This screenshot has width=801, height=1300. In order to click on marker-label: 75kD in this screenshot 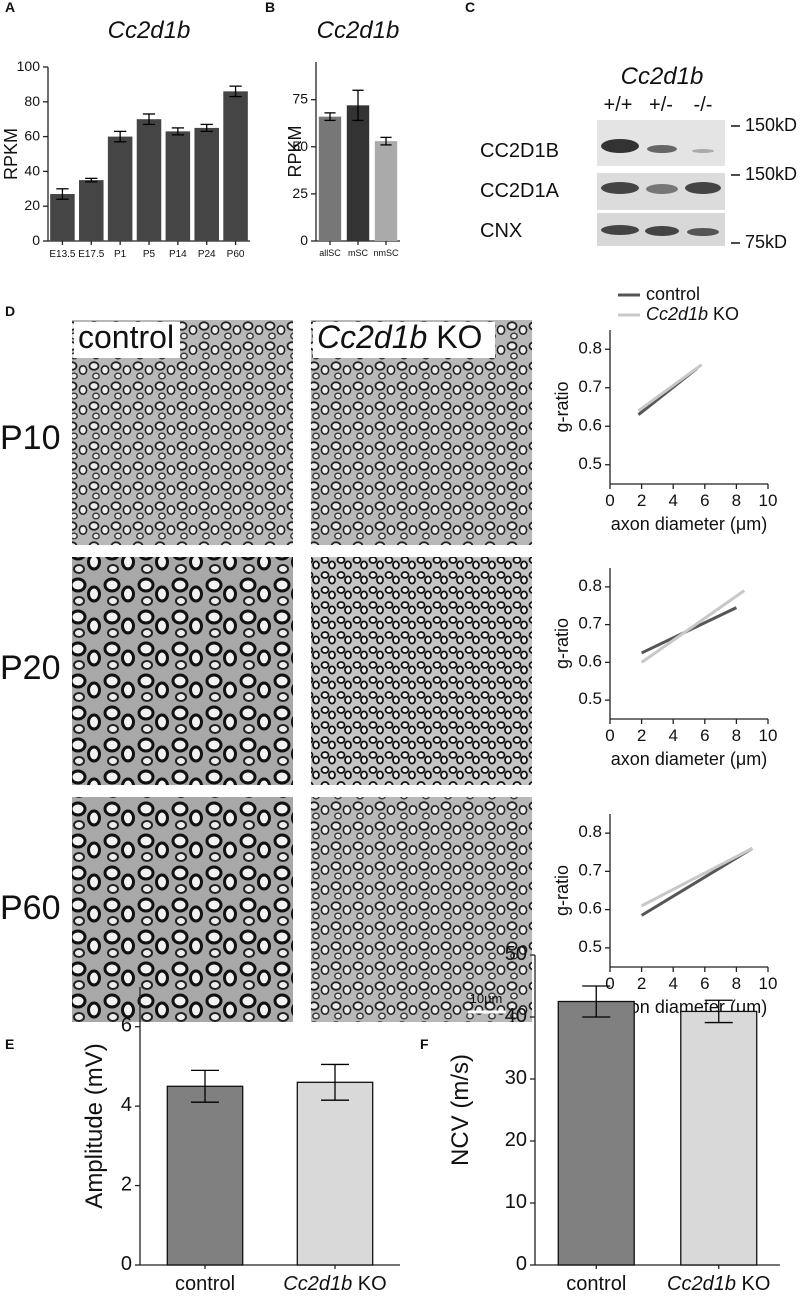, I will do `click(766, 242)`.